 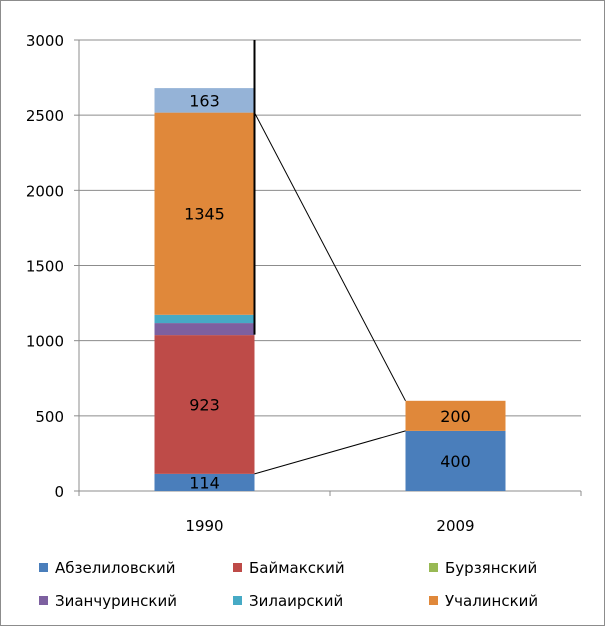 What do you see at coordinates (115, 568) in the screenshot?
I see `legend-label: Абзелиловский` at bounding box center [115, 568].